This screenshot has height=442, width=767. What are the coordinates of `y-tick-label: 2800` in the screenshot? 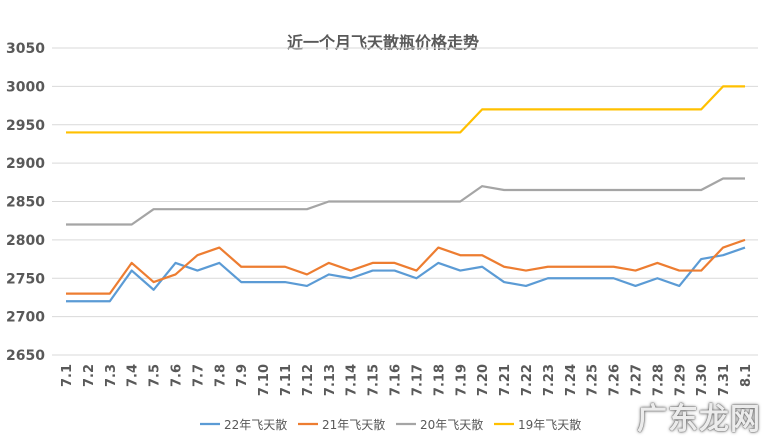 It's located at (25, 241).